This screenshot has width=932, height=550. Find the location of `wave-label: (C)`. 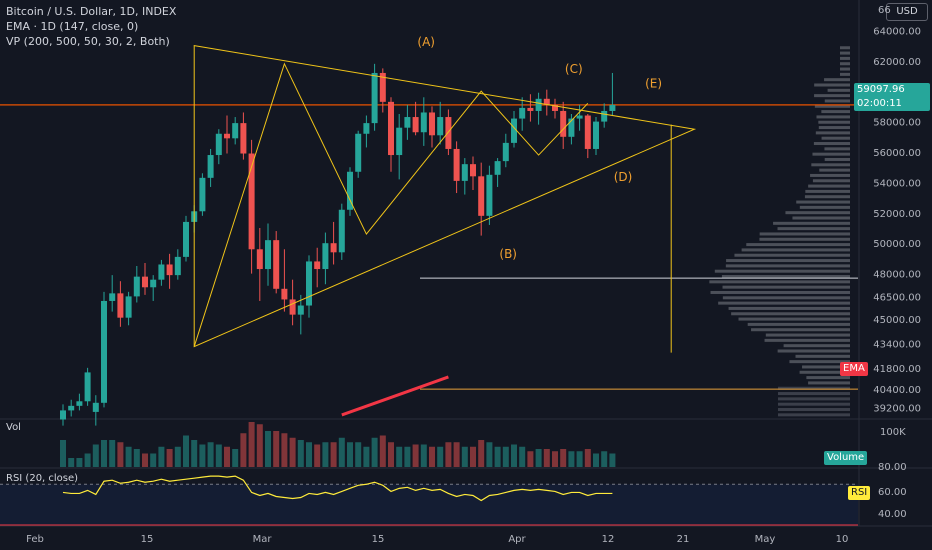

wave-label: (C) is located at coordinates (574, 69).